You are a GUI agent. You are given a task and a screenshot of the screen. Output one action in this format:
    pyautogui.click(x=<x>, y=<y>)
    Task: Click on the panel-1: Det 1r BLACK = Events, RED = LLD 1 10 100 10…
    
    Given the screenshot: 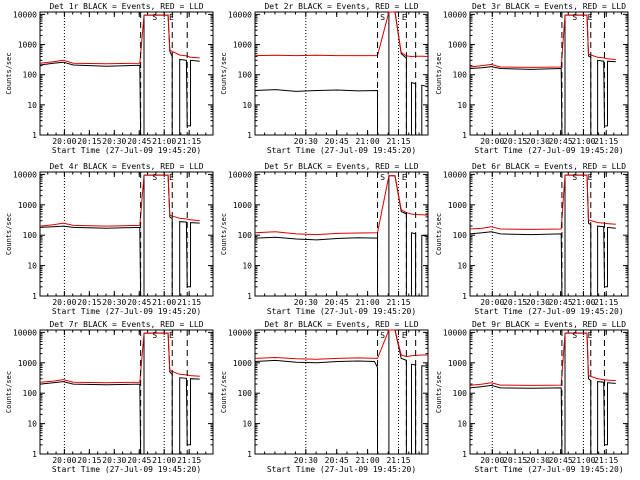 What is the action you would take?
    pyautogui.click(x=109, y=78)
    